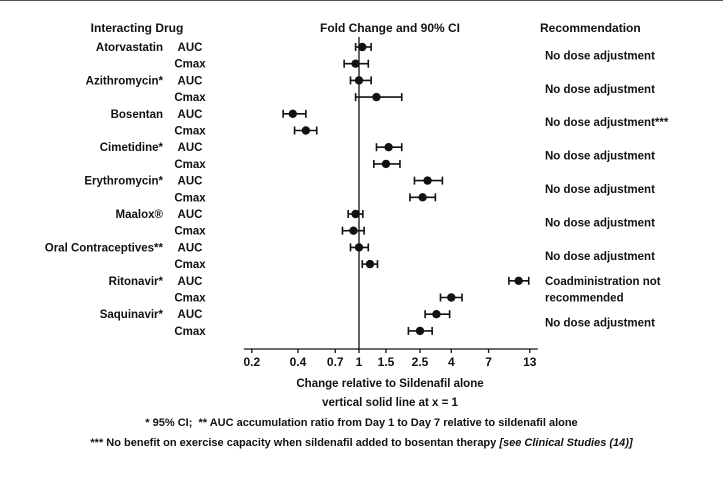 The width and height of the screenshot is (723, 481). What do you see at coordinates (420, 362) in the screenshot?
I see `x-axis-tick-label: 2.5` at bounding box center [420, 362].